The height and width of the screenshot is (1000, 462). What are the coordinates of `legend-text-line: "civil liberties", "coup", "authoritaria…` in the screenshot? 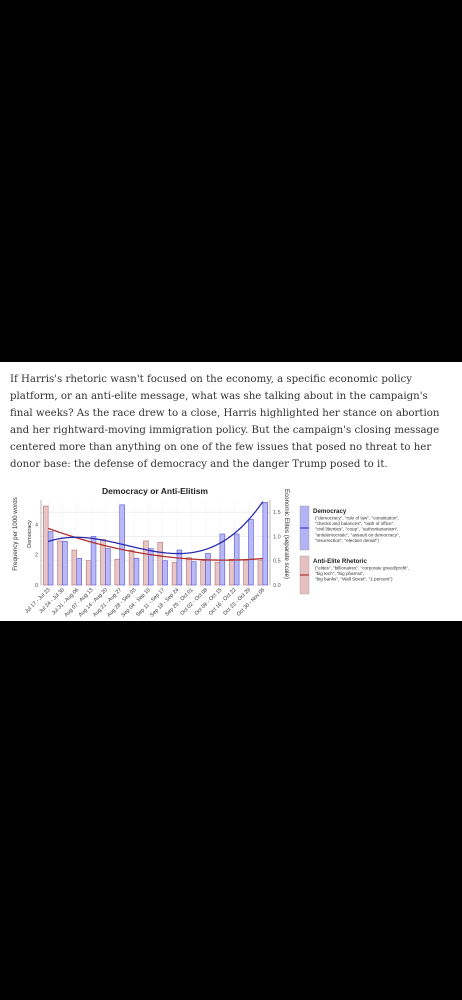 It's located at (357, 529).